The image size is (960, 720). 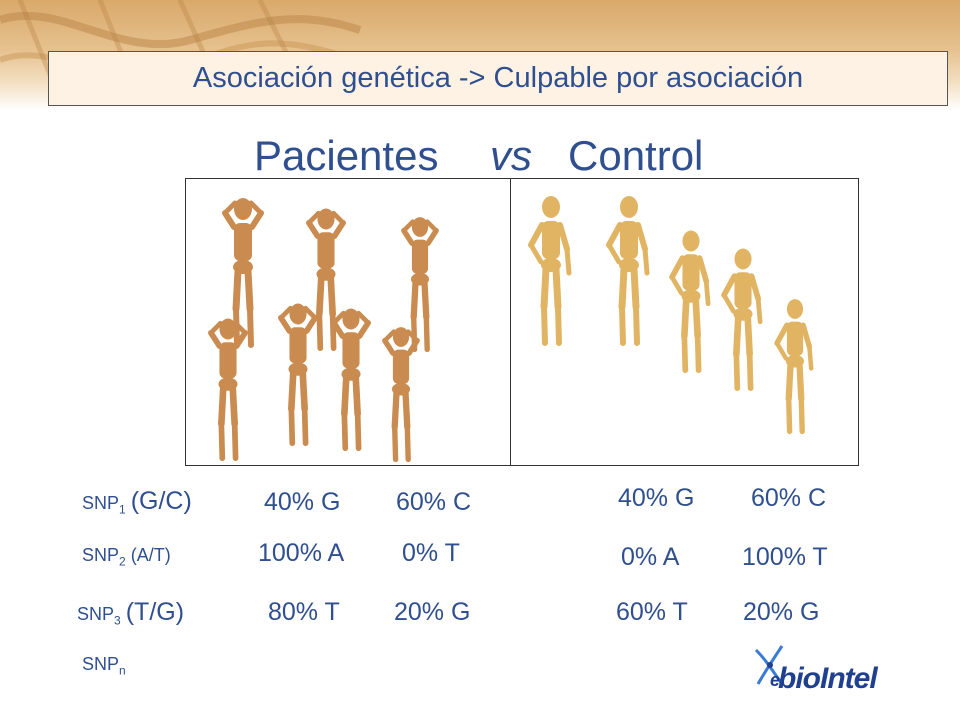 What do you see at coordinates (781, 612) in the screenshot?
I see `snp3-controls-allele2: 20% G` at bounding box center [781, 612].